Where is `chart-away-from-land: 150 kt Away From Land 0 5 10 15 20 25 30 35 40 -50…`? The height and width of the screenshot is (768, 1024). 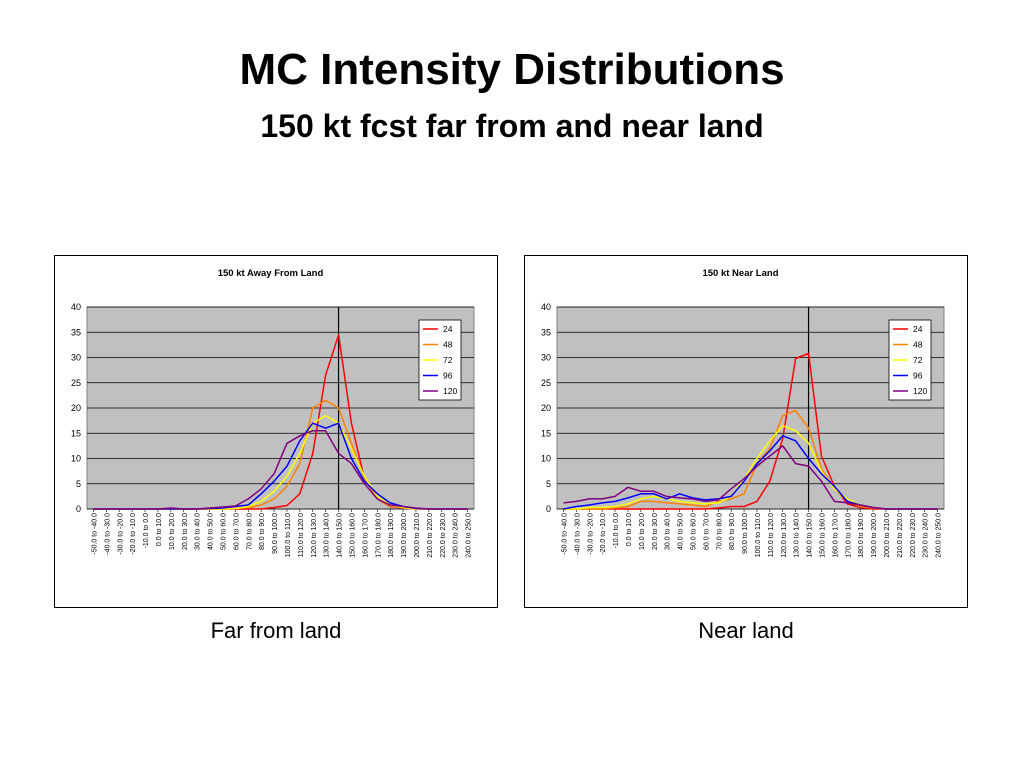 chart-away-from-land: 150 kt Away From Land 0 5 10 15 20 25 30 35 40 -50… is located at coordinates (273, 413).